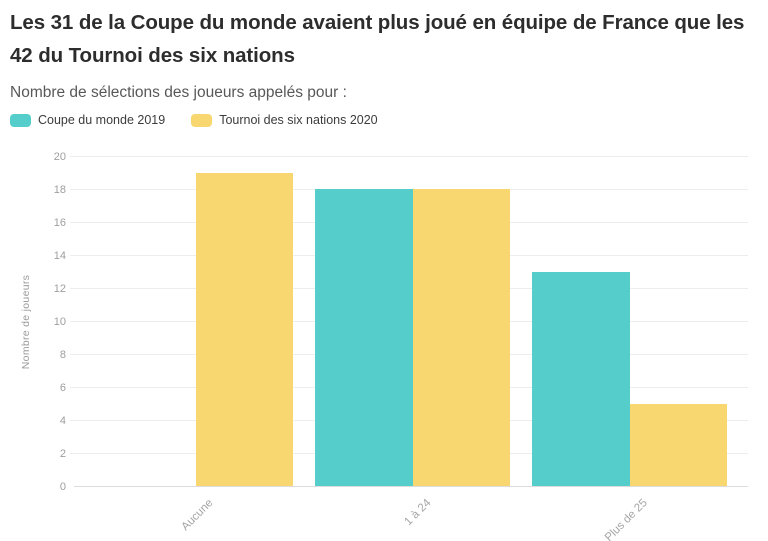  Describe the element at coordinates (59, 222) in the screenshot. I see `y-tick-label-16: 16` at that location.